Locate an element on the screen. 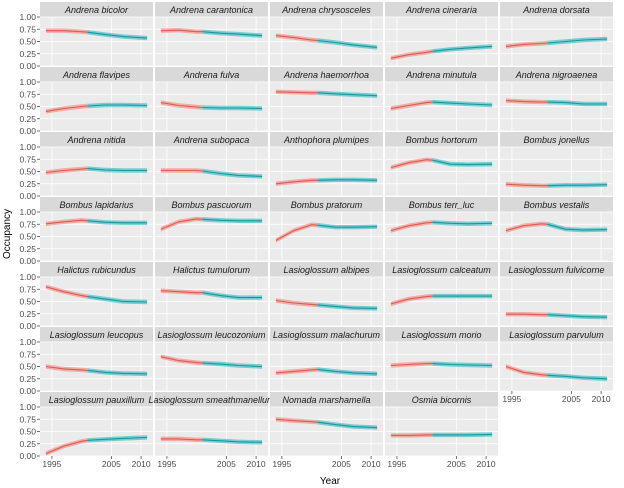  facet-panel: Osmia bicornis 1995 2005 2010 is located at coordinates (441, 430).